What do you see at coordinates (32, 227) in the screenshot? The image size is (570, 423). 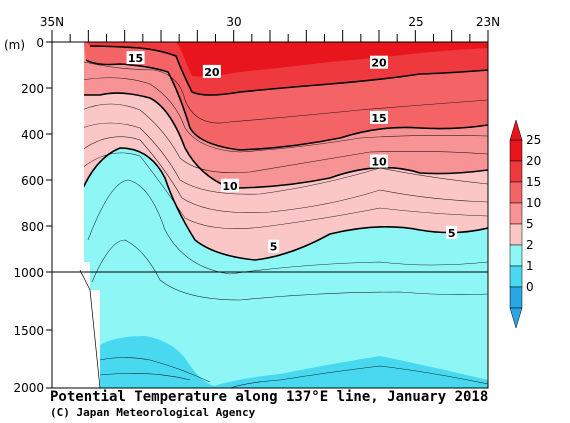 I see `y-tick-label: 800` at bounding box center [32, 227].